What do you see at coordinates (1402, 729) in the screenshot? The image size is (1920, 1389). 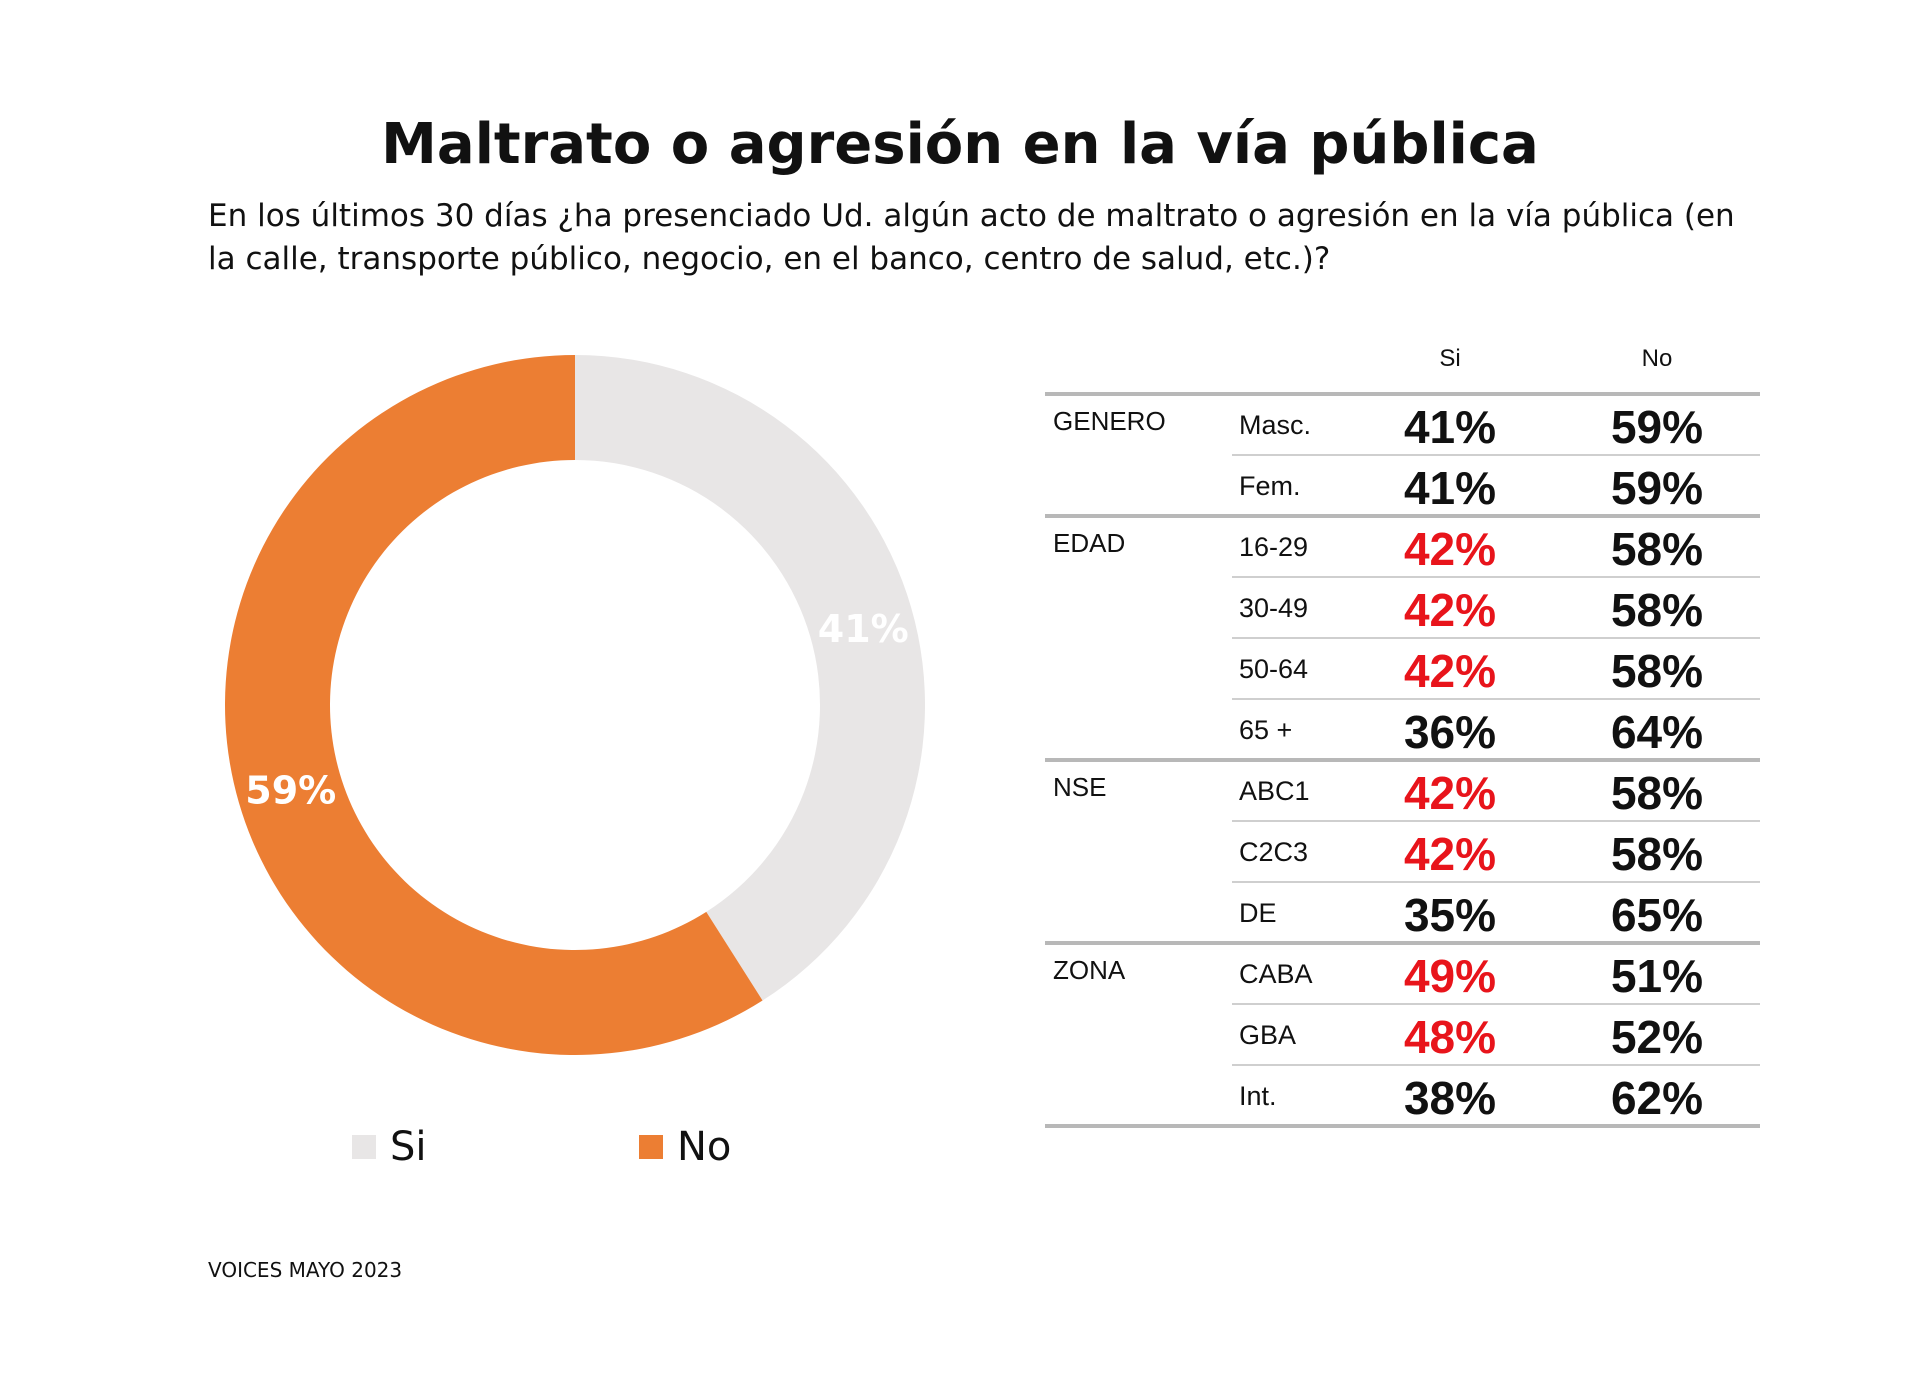 I see `table-row: 65 + 36% 64%` at bounding box center [1402, 729].